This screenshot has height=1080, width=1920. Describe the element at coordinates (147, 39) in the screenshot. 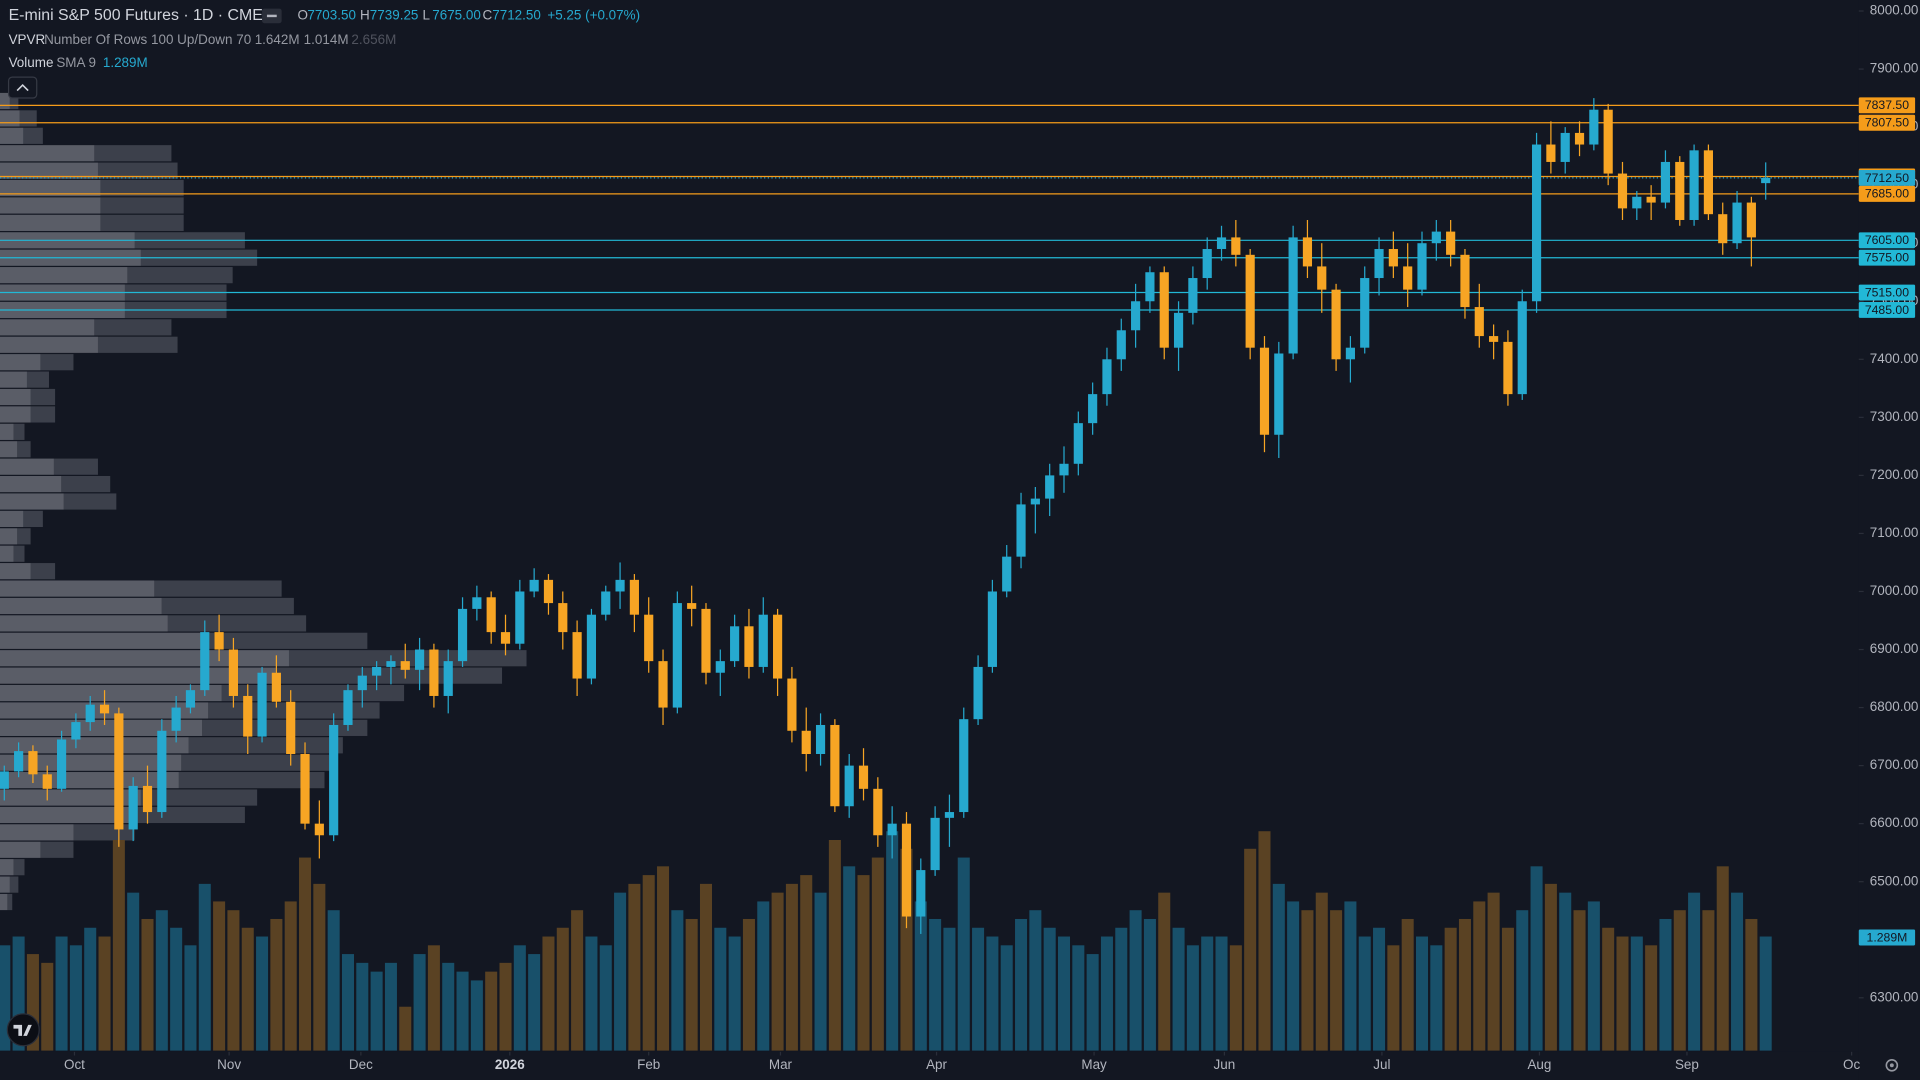

I see `vpvr-settings: Number Of Rows 100 Up/Down 70` at that location.